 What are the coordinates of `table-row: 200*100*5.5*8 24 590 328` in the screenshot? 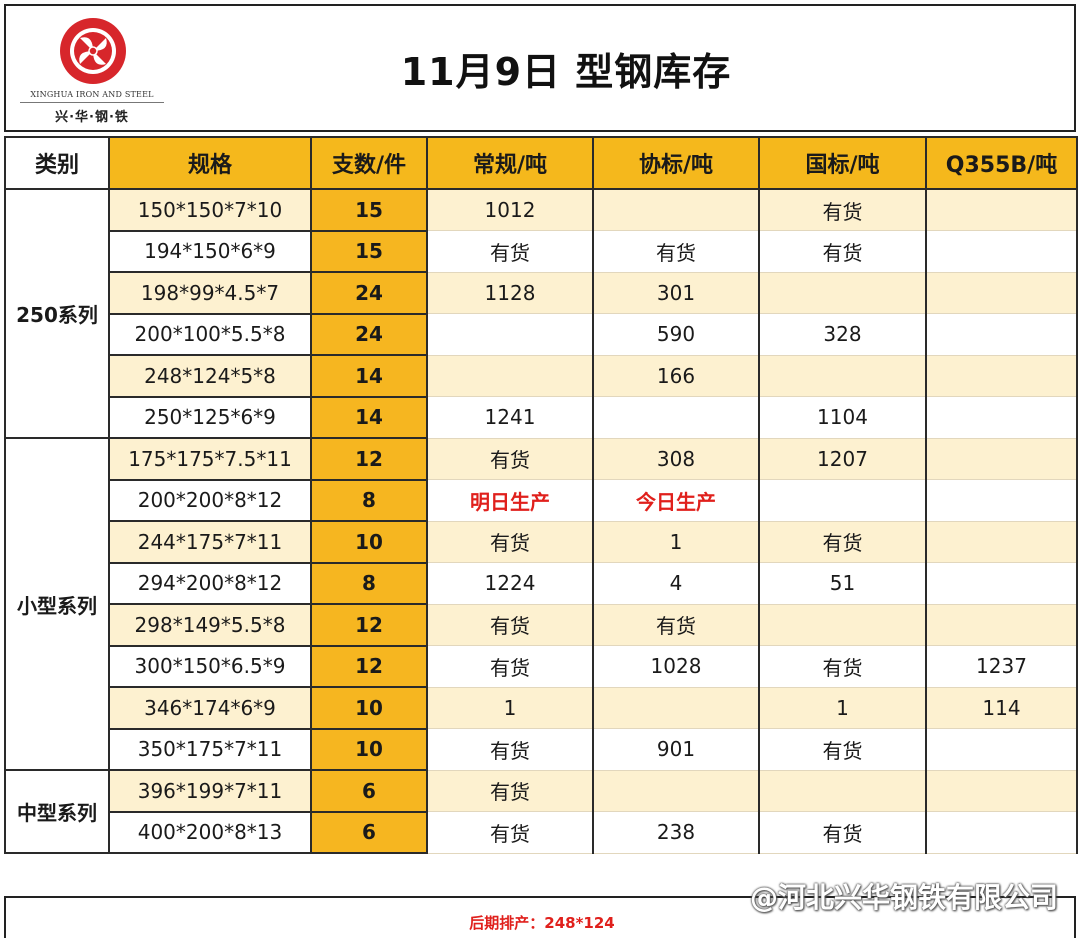 It's located at (541, 334).